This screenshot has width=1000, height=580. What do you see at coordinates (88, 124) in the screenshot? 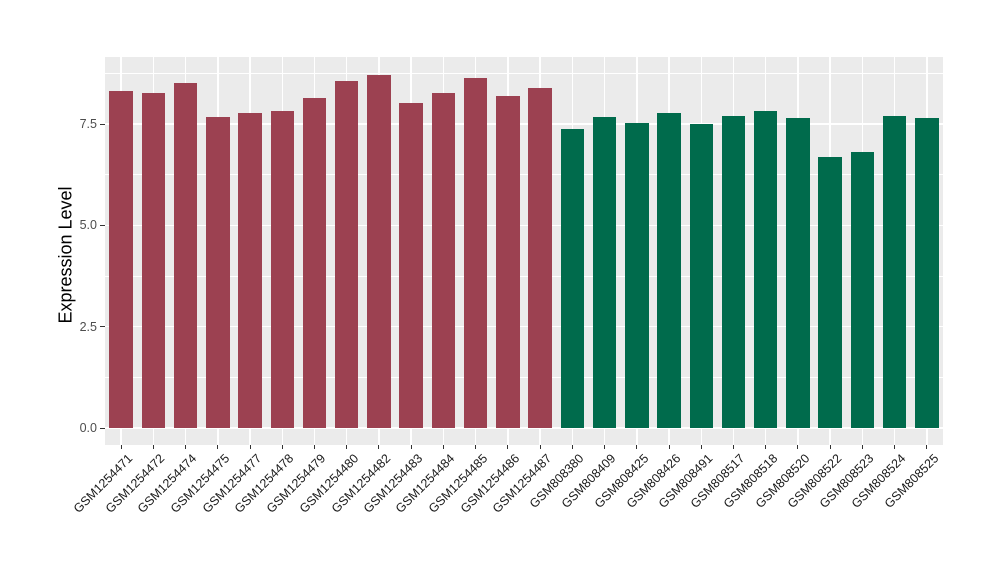
I see `y-axis-tick-label: 7.5` at bounding box center [88, 124].